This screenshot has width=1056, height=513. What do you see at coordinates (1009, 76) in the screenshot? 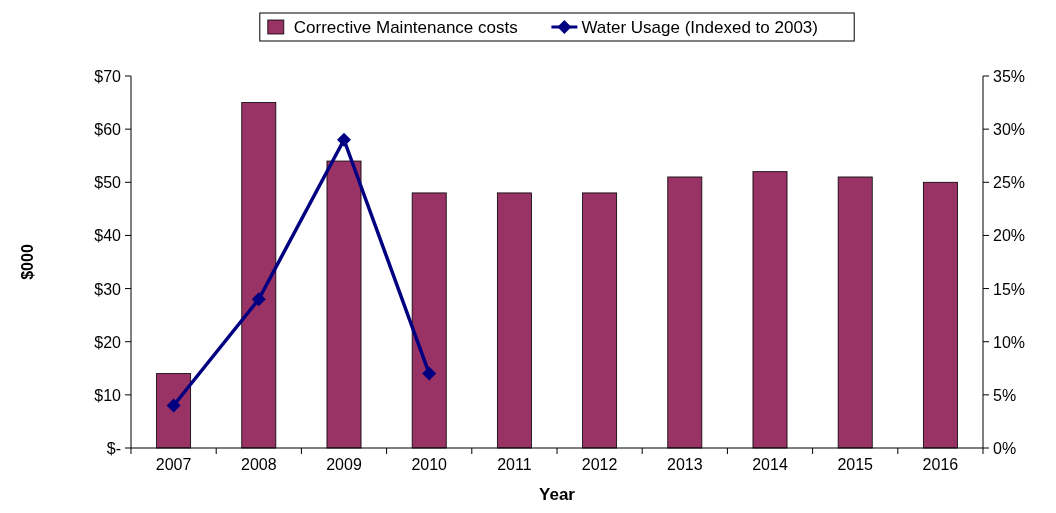
I see `y2-tick-label: 35%` at bounding box center [1009, 76].